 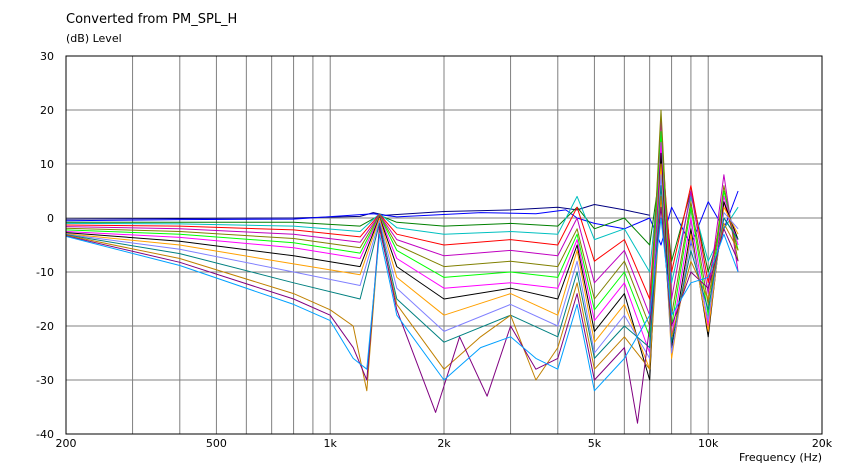 What do you see at coordinates (331, 443) in the screenshot?
I see `x-tick-label: 1k` at bounding box center [331, 443].